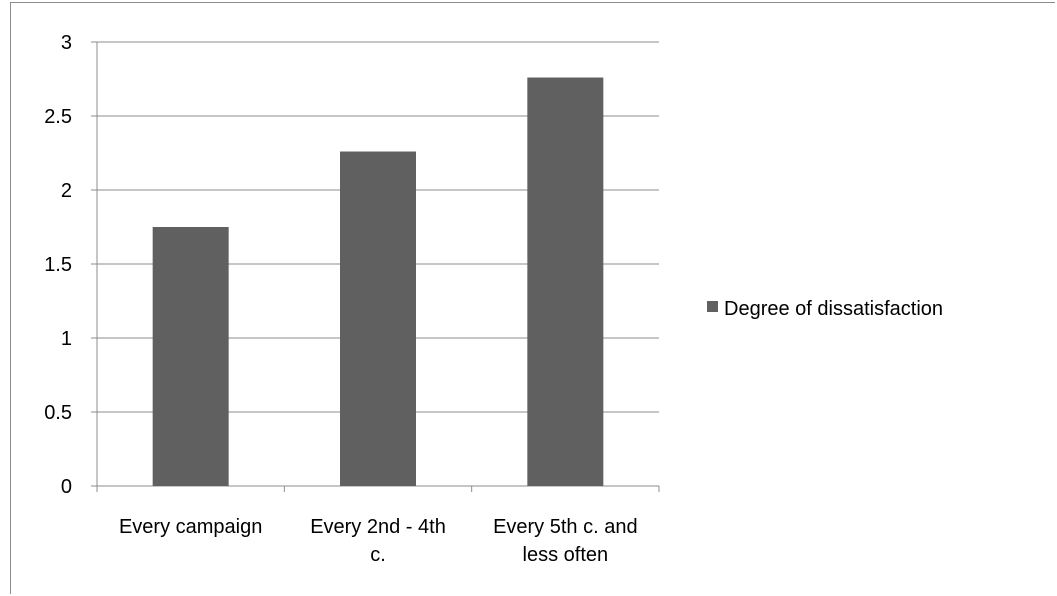 Image resolution: width=1057 pixels, height=596 pixels. Describe the element at coordinates (58, 413) in the screenshot. I see `y-tick-label: 0.5` at that location.